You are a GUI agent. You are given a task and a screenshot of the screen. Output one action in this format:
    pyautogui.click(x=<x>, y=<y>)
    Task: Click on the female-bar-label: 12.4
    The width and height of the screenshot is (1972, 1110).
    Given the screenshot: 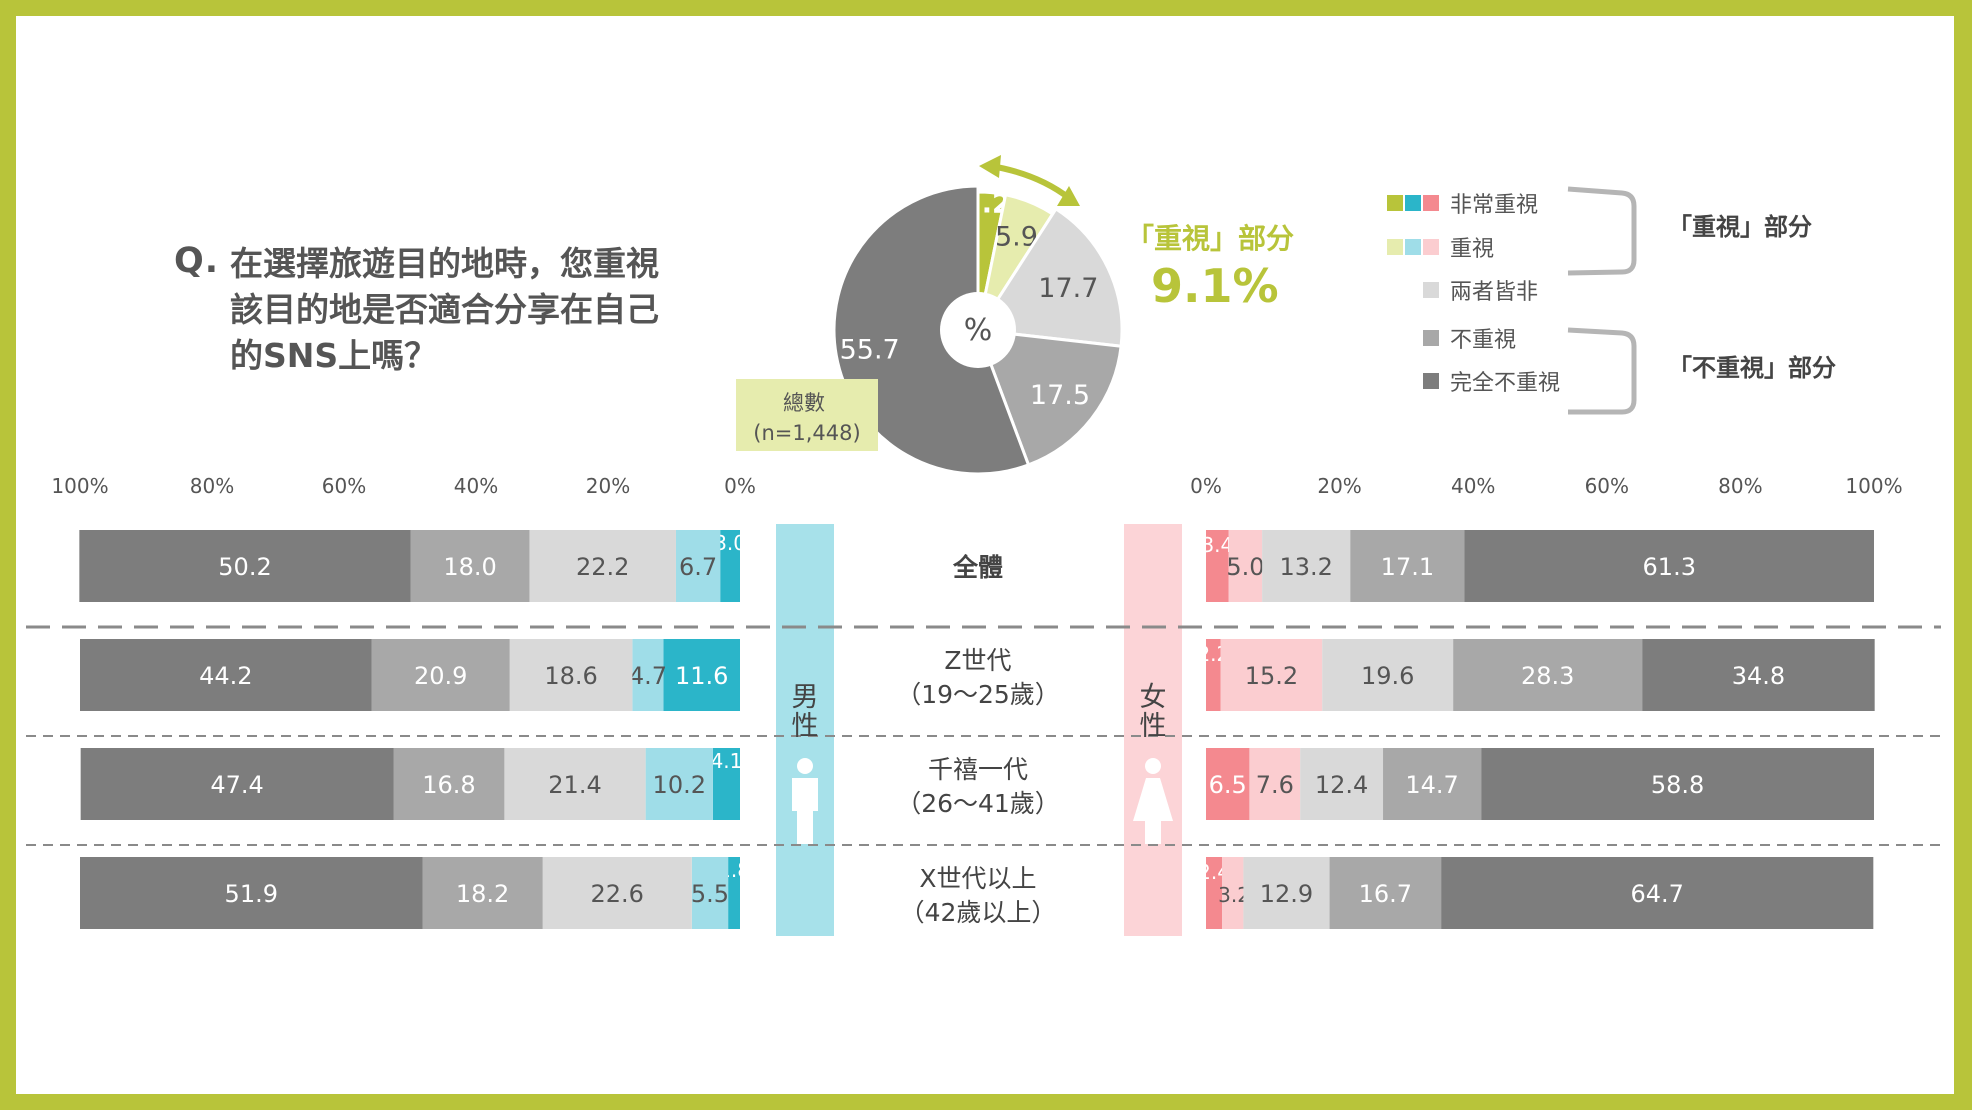 What is the action you would take?
    pyautogui.click(x=1341, y=785)
    